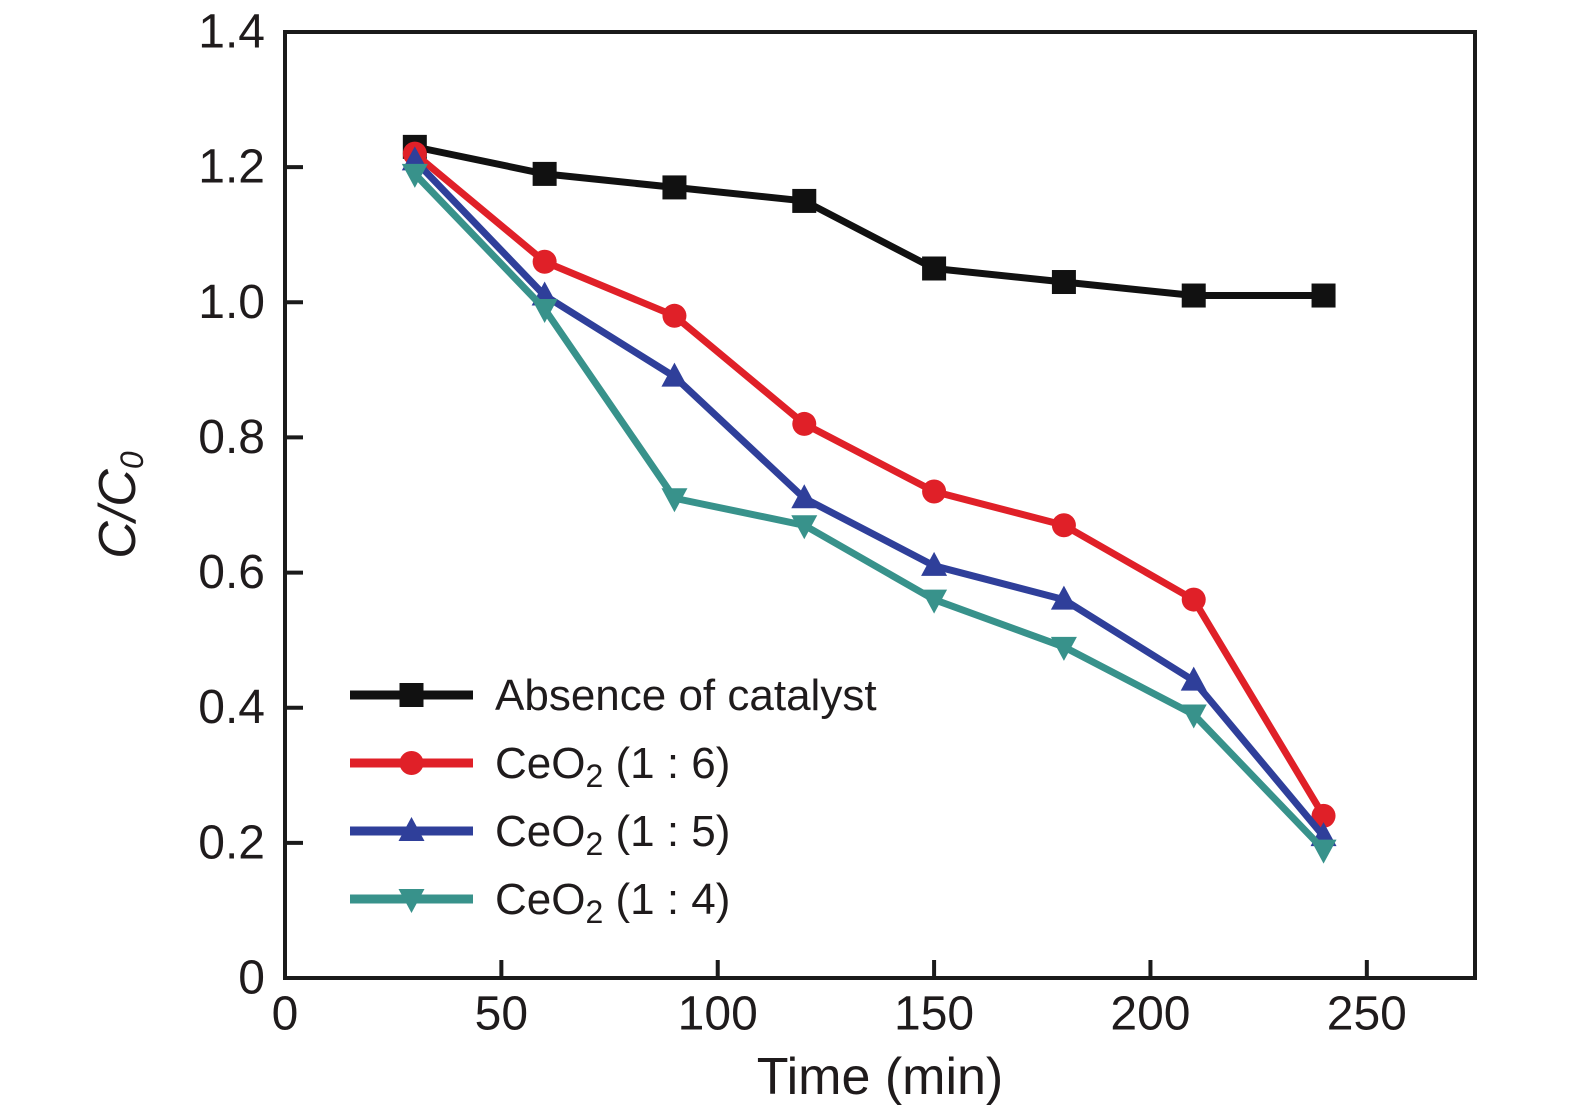  Describe the element at coordinates (231, 32) in the screenshot. I see `y-tick-label: 1.4` at that location.